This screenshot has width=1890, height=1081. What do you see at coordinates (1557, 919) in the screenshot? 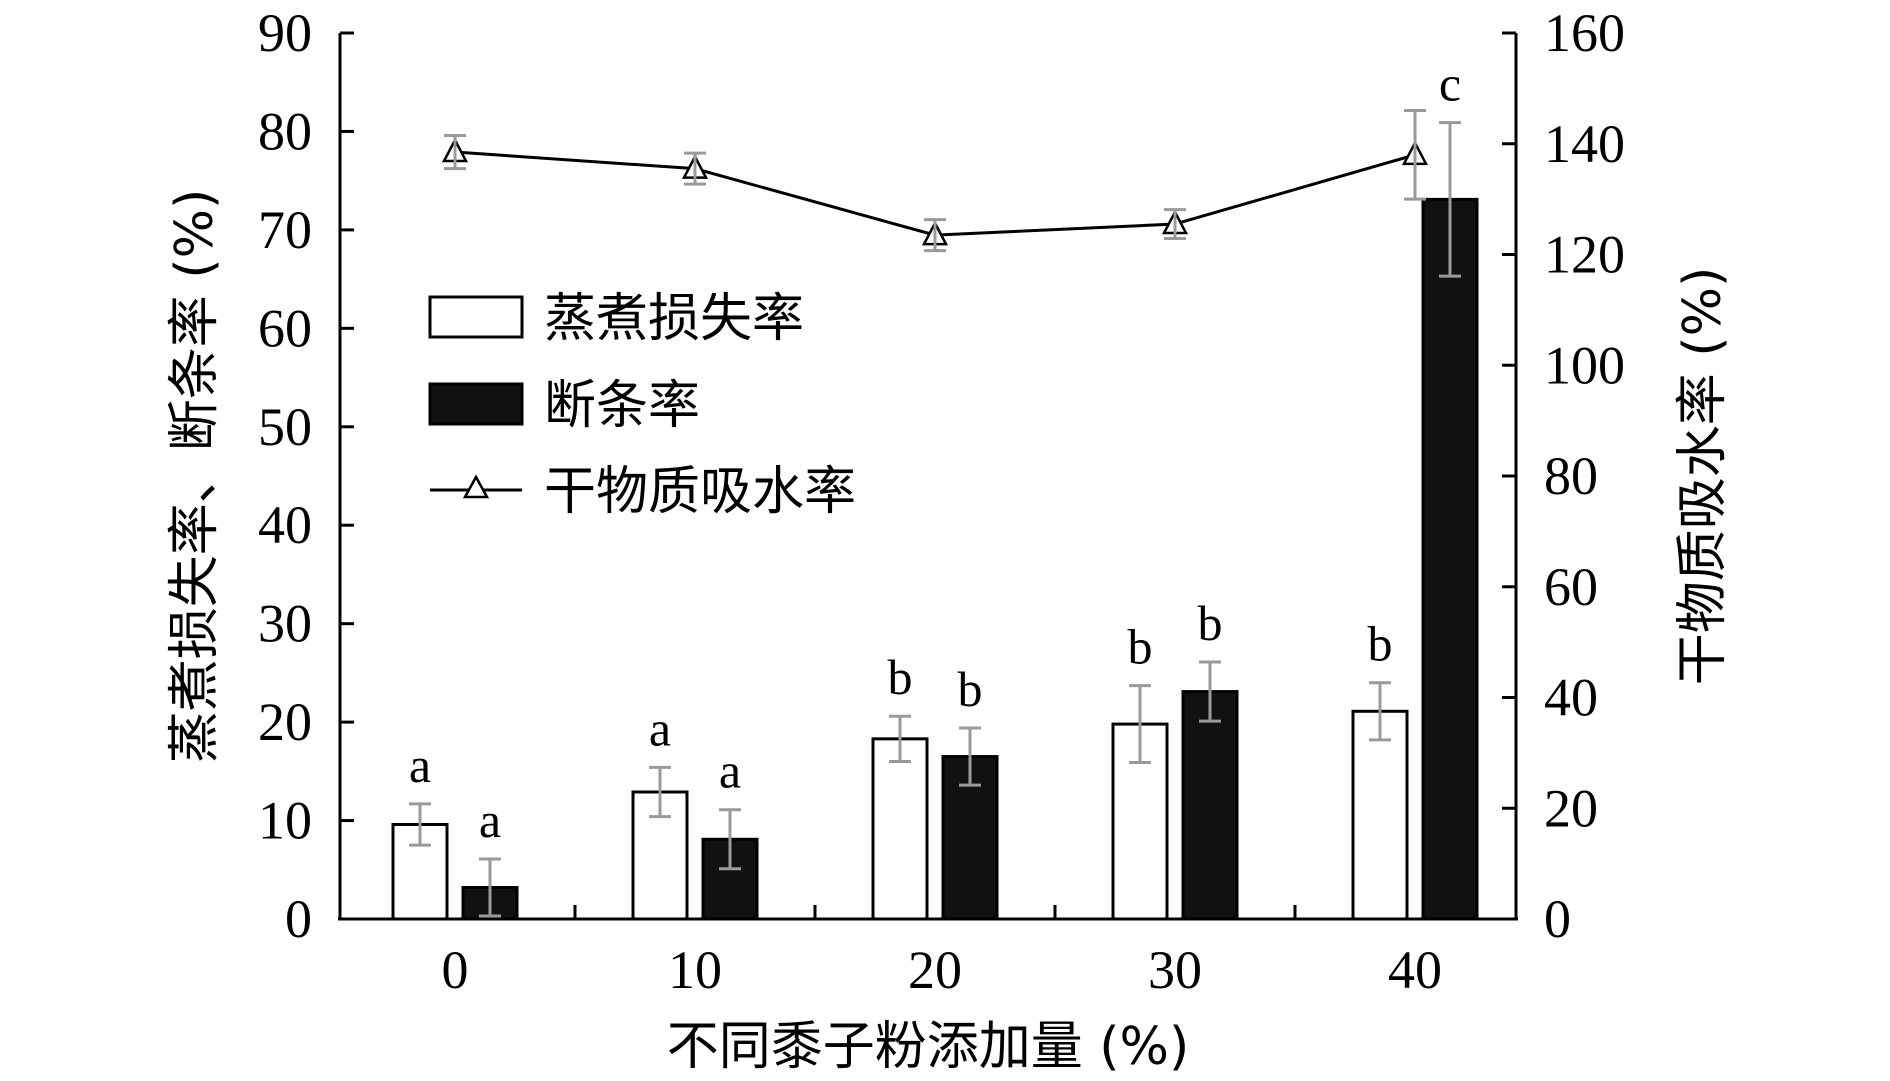
I see `right-y-tick-label: 0` at bounding box center [1557, 919].